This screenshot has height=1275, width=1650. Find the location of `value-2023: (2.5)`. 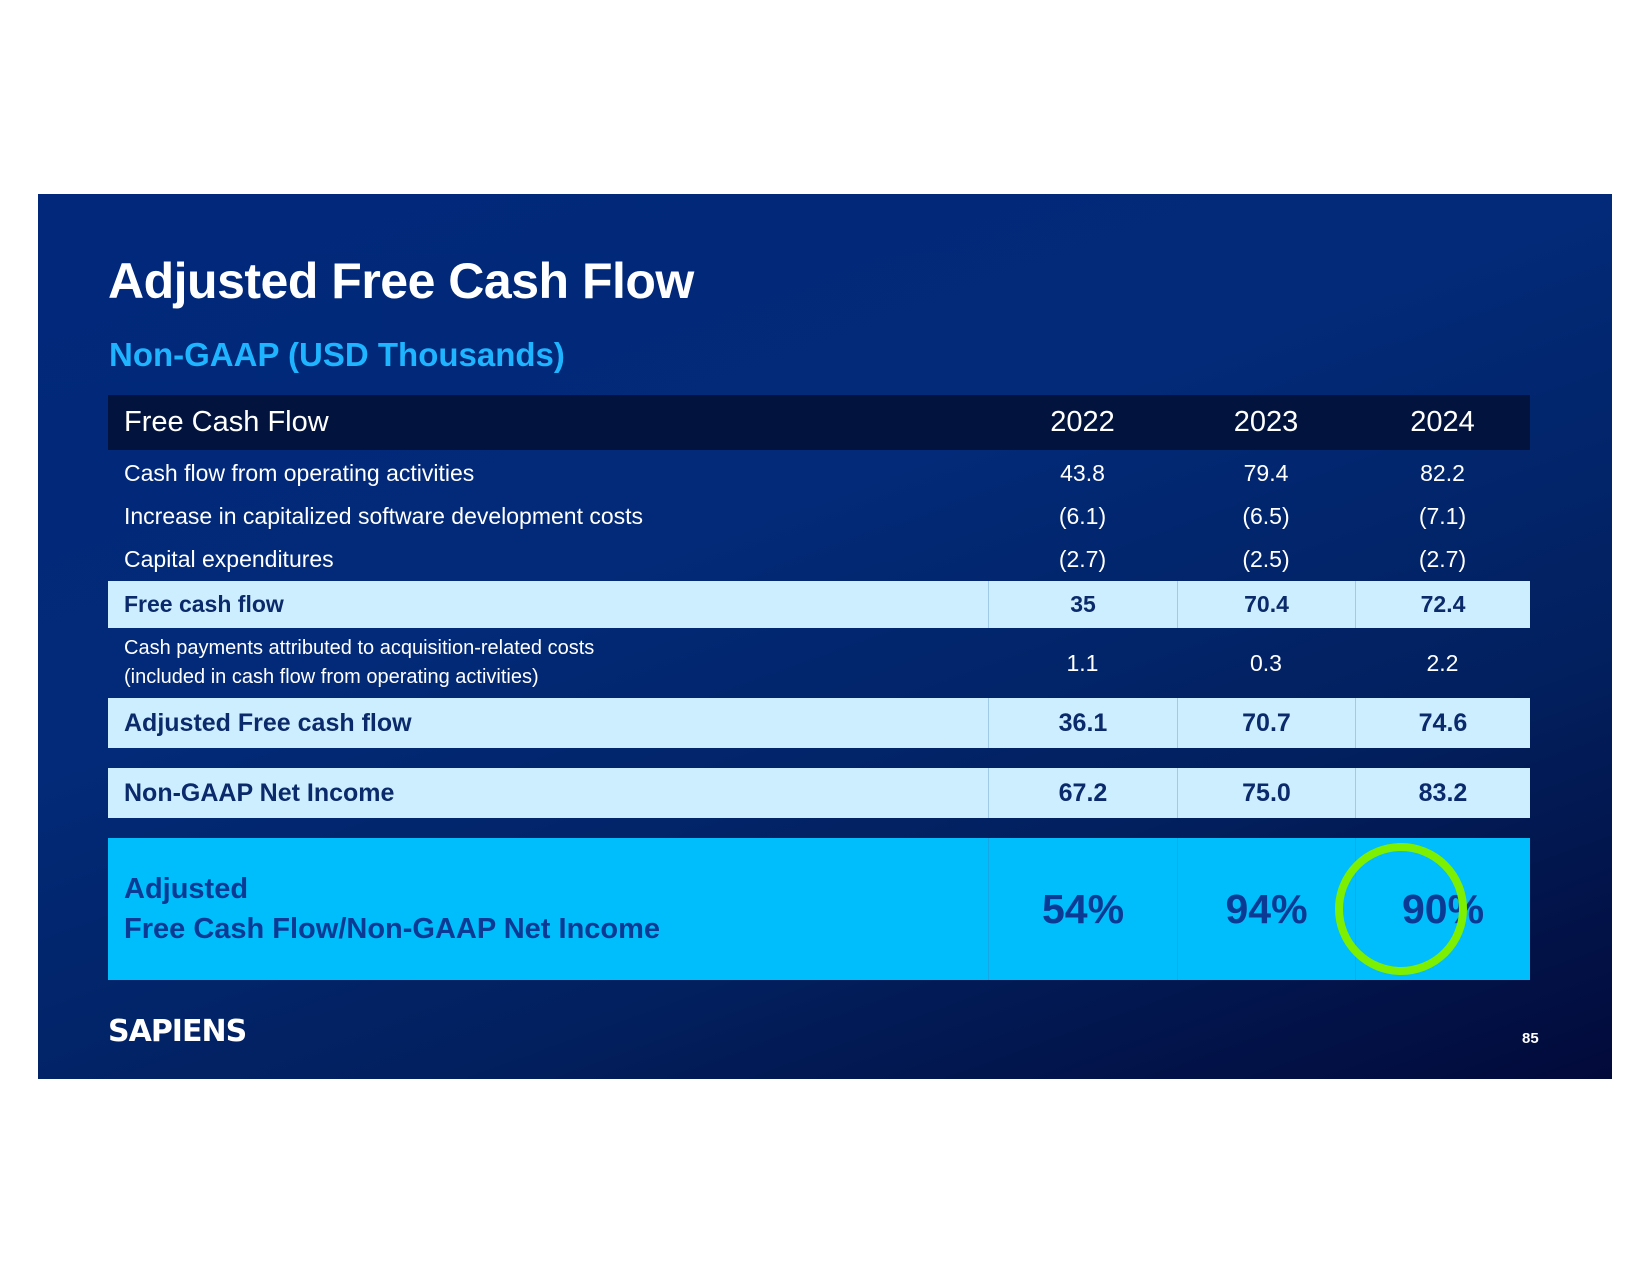

value-2023: (2.5) is located at coordinates (1266, 559).